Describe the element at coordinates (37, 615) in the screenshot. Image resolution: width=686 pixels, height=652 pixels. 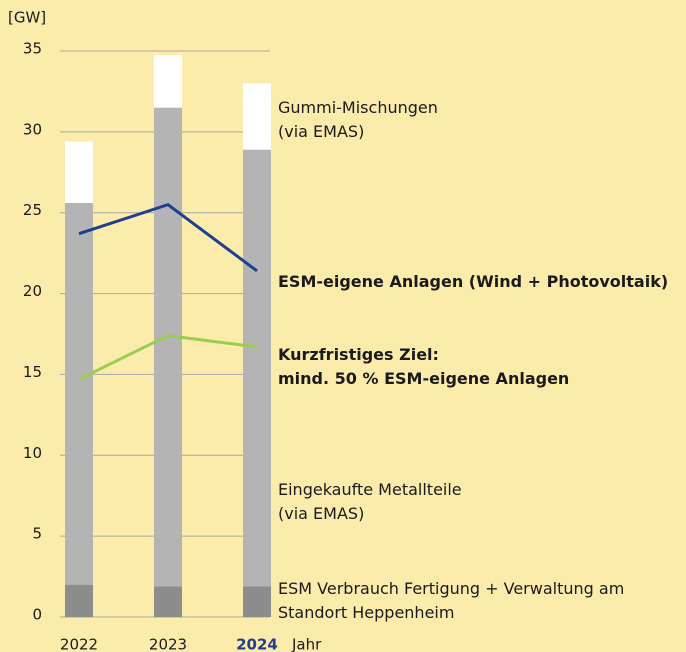
I see `y-tick-label: 0` at that location.